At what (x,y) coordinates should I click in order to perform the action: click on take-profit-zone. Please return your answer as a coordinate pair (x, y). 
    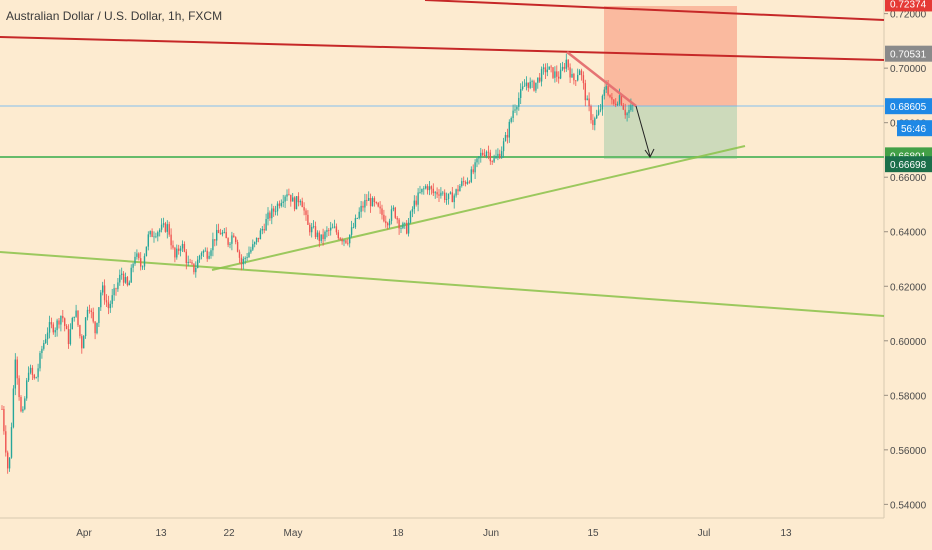
    Looking at the image, I should click on (670, 132).